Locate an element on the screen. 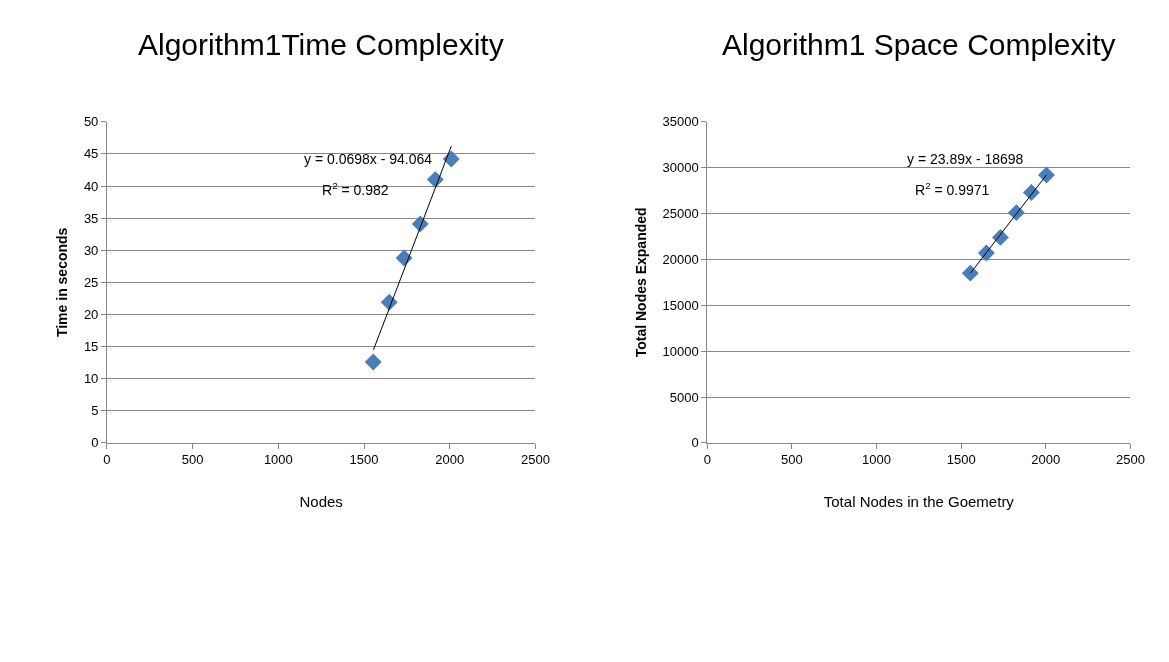 Image resolution: width=1169 pixels, height=662 pixels. y-tick-label: 25000 is located at coordinates (680, 214).